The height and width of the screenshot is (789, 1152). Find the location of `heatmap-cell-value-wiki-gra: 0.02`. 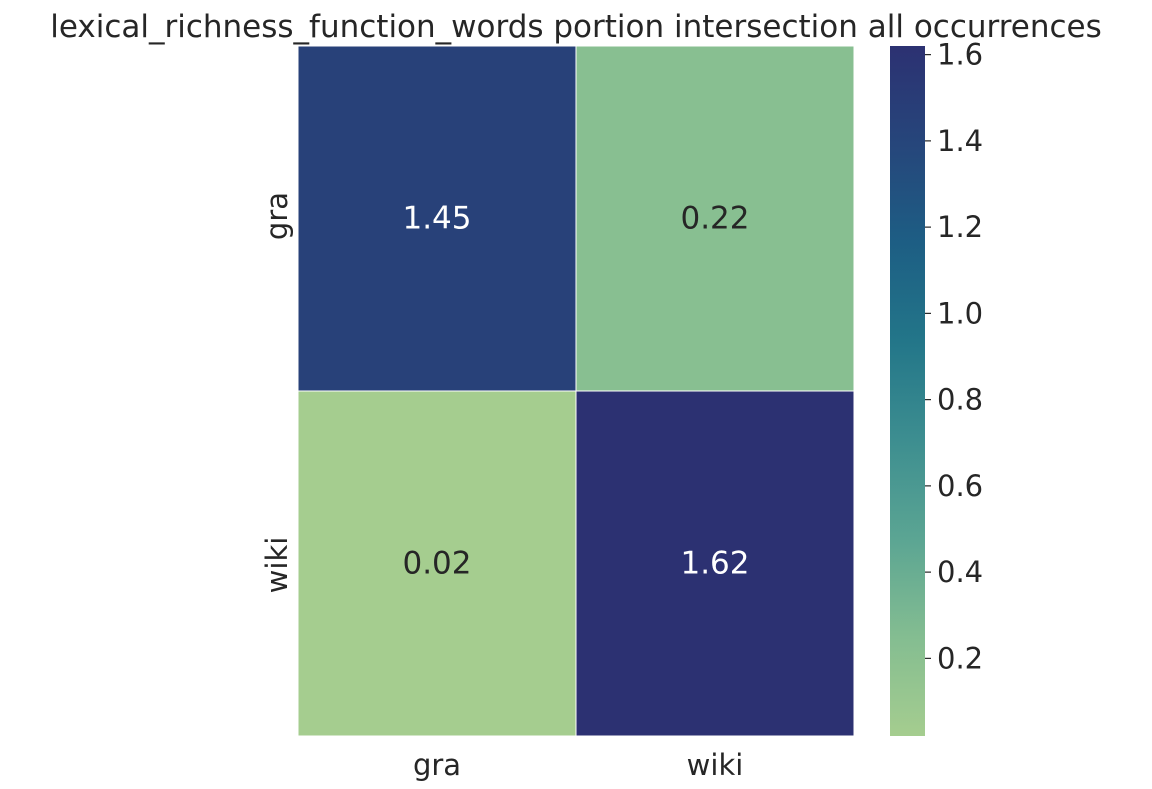

heatmap-cell-value-wiki-gra: 0.02 is located at coordinates (436, 564).